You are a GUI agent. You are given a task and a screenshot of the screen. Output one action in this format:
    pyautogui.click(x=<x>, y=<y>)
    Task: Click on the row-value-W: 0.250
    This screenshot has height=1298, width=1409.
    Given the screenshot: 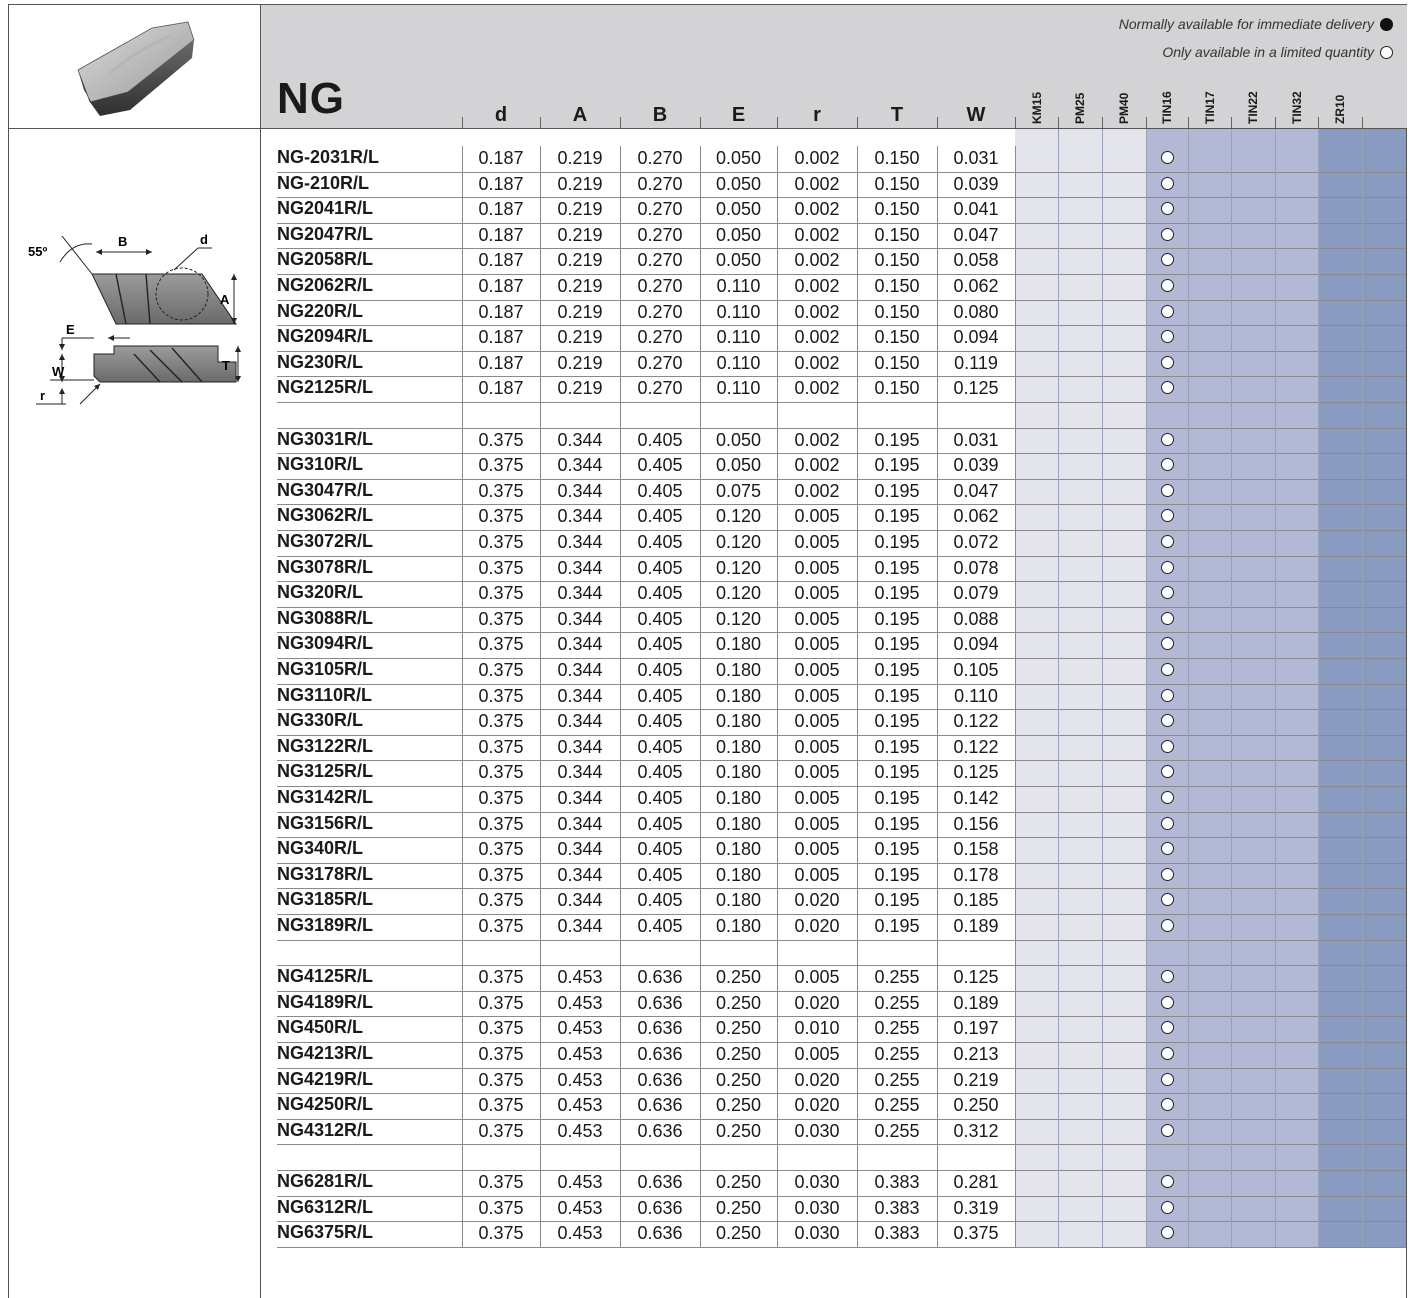 What is the action you would take?
    pyautogui.click(x=976, y=1105)
    